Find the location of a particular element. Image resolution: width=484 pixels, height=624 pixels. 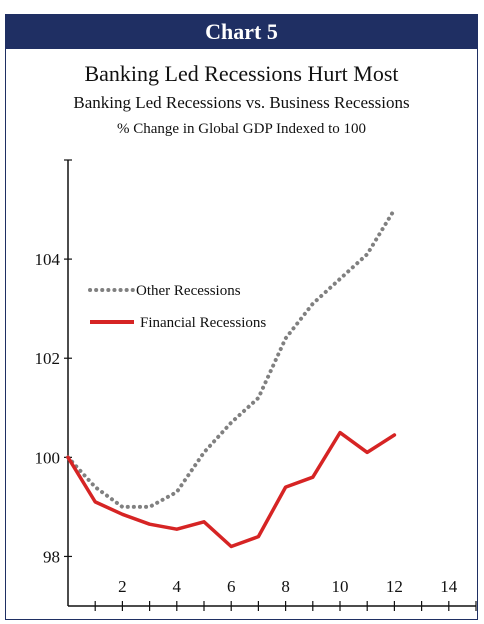

x-tick-label: 12 is located at coordinates (394, 586).